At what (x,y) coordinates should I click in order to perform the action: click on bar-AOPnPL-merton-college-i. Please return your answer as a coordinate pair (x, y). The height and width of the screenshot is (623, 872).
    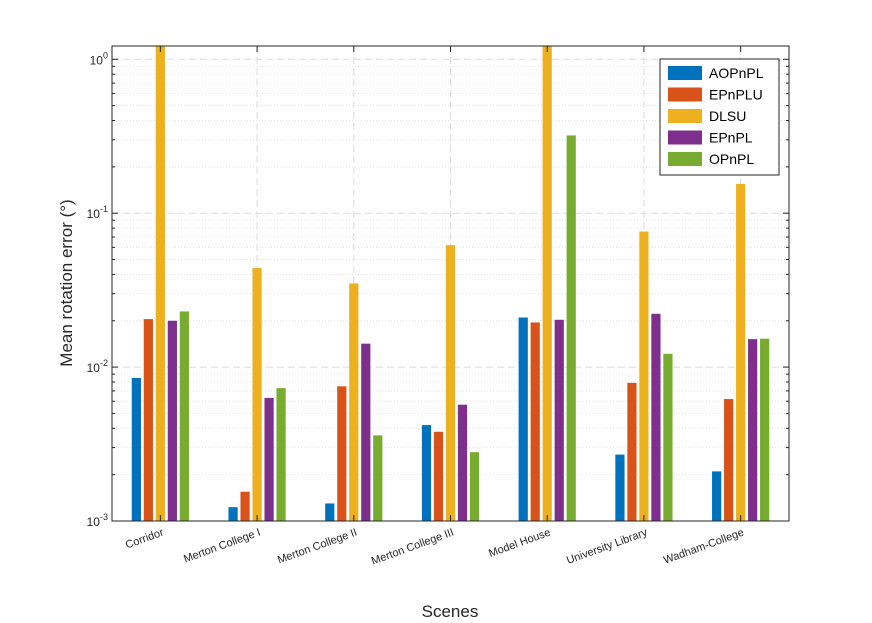
    Looking at the image, I should click on (233, 514).